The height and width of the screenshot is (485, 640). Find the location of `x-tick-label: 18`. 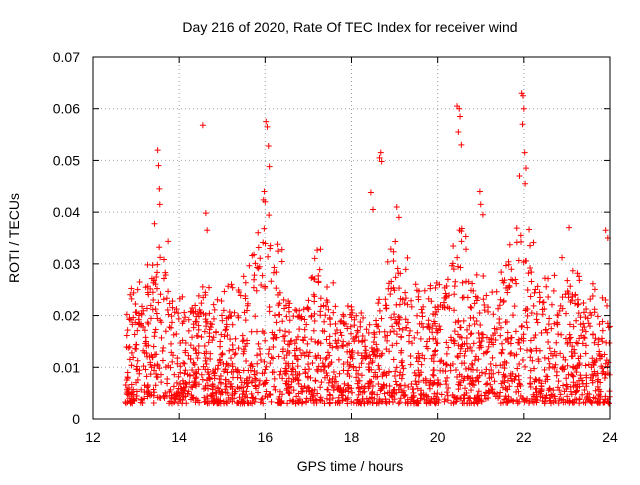

x-tick-label: 18 is located at coordinates (352, 437).